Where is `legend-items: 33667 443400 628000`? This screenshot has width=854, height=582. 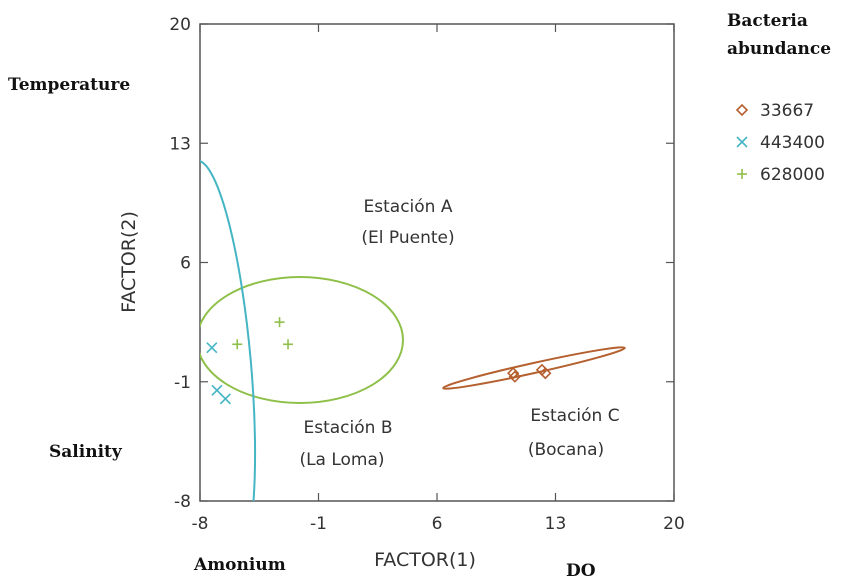 legend-items: 33667 443400 628000 is located at coordinates (780, 143).